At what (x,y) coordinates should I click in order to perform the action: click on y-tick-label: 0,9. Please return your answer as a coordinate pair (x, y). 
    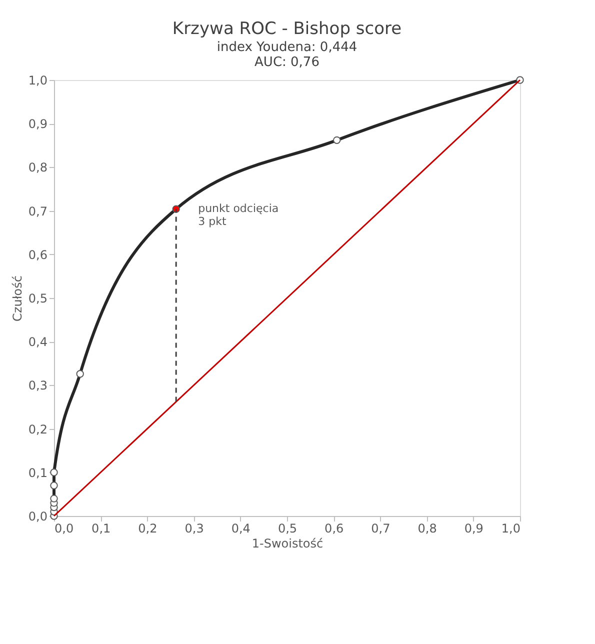
    Looking at the image, I should click on (38, 124).